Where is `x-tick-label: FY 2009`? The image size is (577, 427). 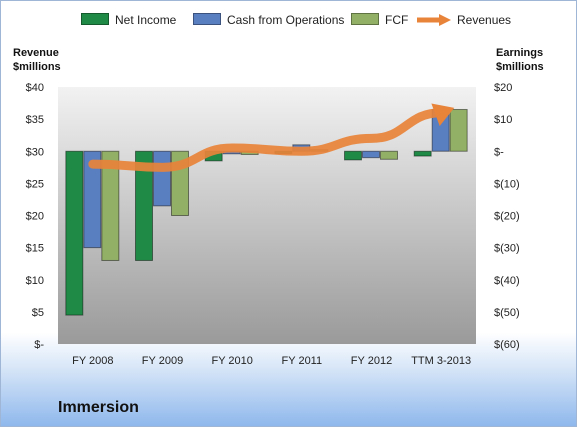
x-tick-label: FY 2009 is located at coordinates (162, 361).